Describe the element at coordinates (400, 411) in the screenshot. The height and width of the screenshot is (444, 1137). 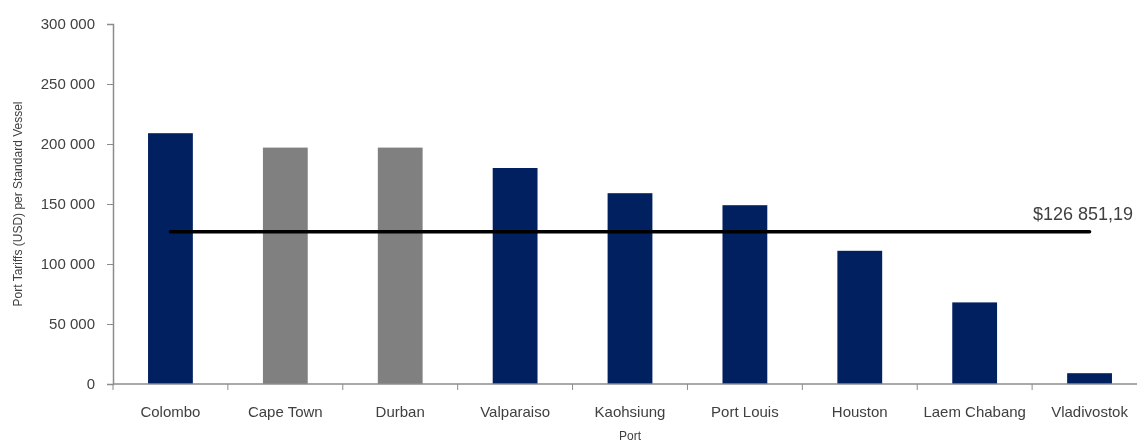
I see `x-tick-label: Durban` at that location.